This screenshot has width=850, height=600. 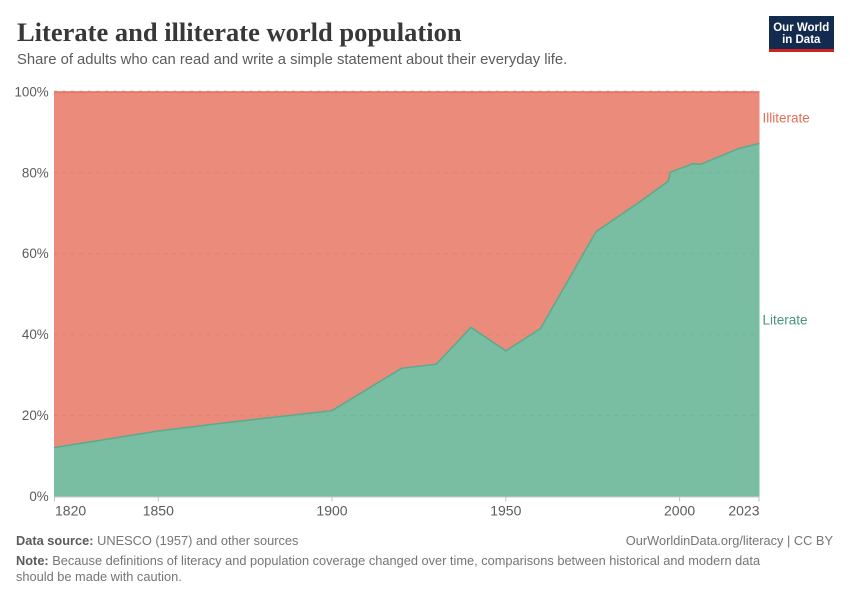 I want to click on svg-text: 2023, so click(x=743, y=511).